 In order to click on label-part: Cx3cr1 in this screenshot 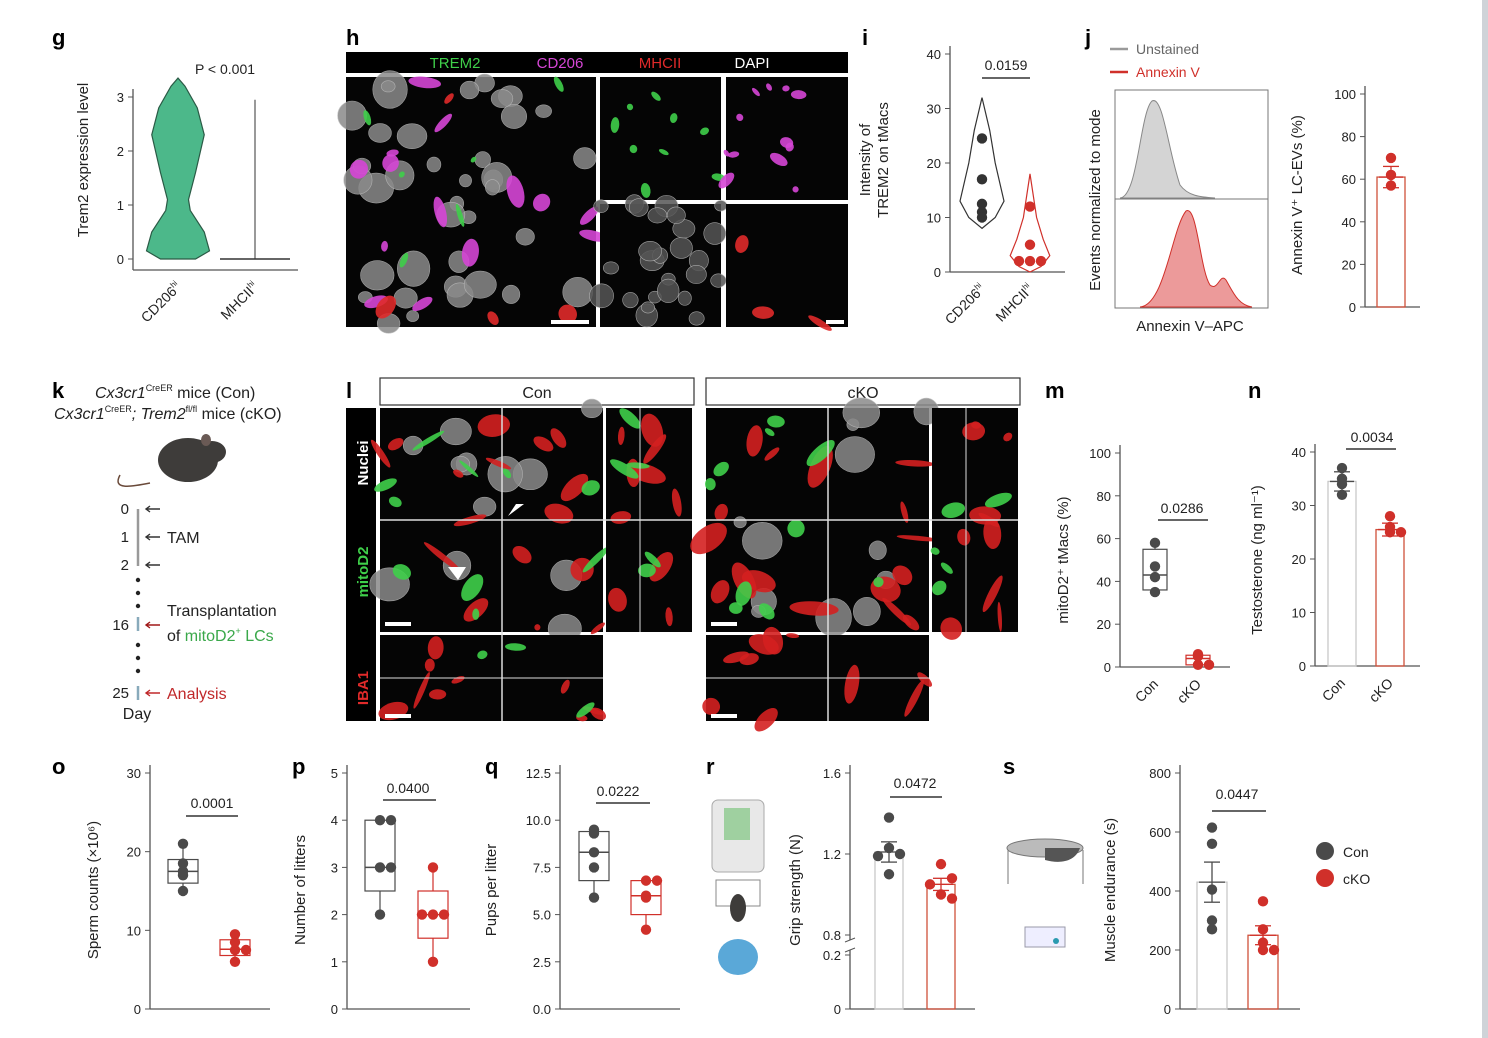, I will do `click(79, 414)`.